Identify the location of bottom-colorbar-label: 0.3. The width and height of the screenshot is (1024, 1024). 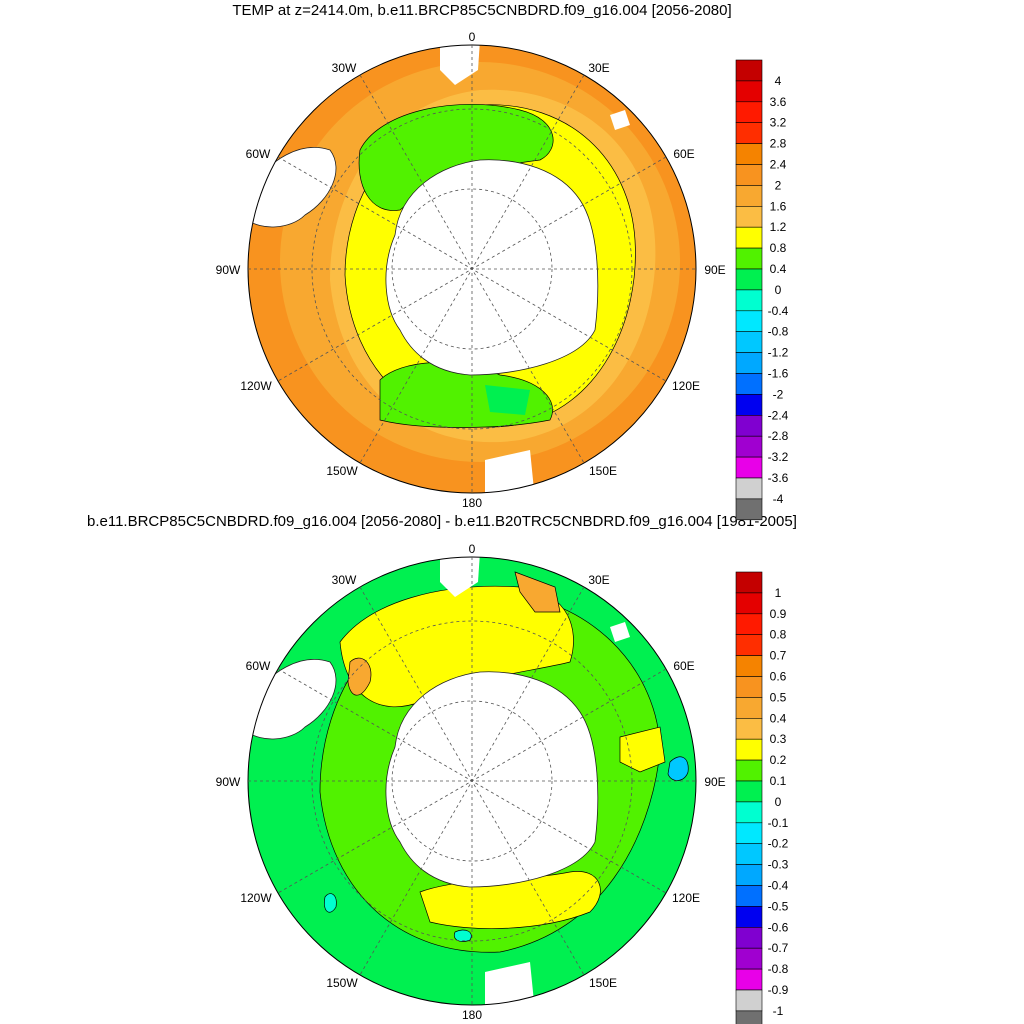
(778, 739).